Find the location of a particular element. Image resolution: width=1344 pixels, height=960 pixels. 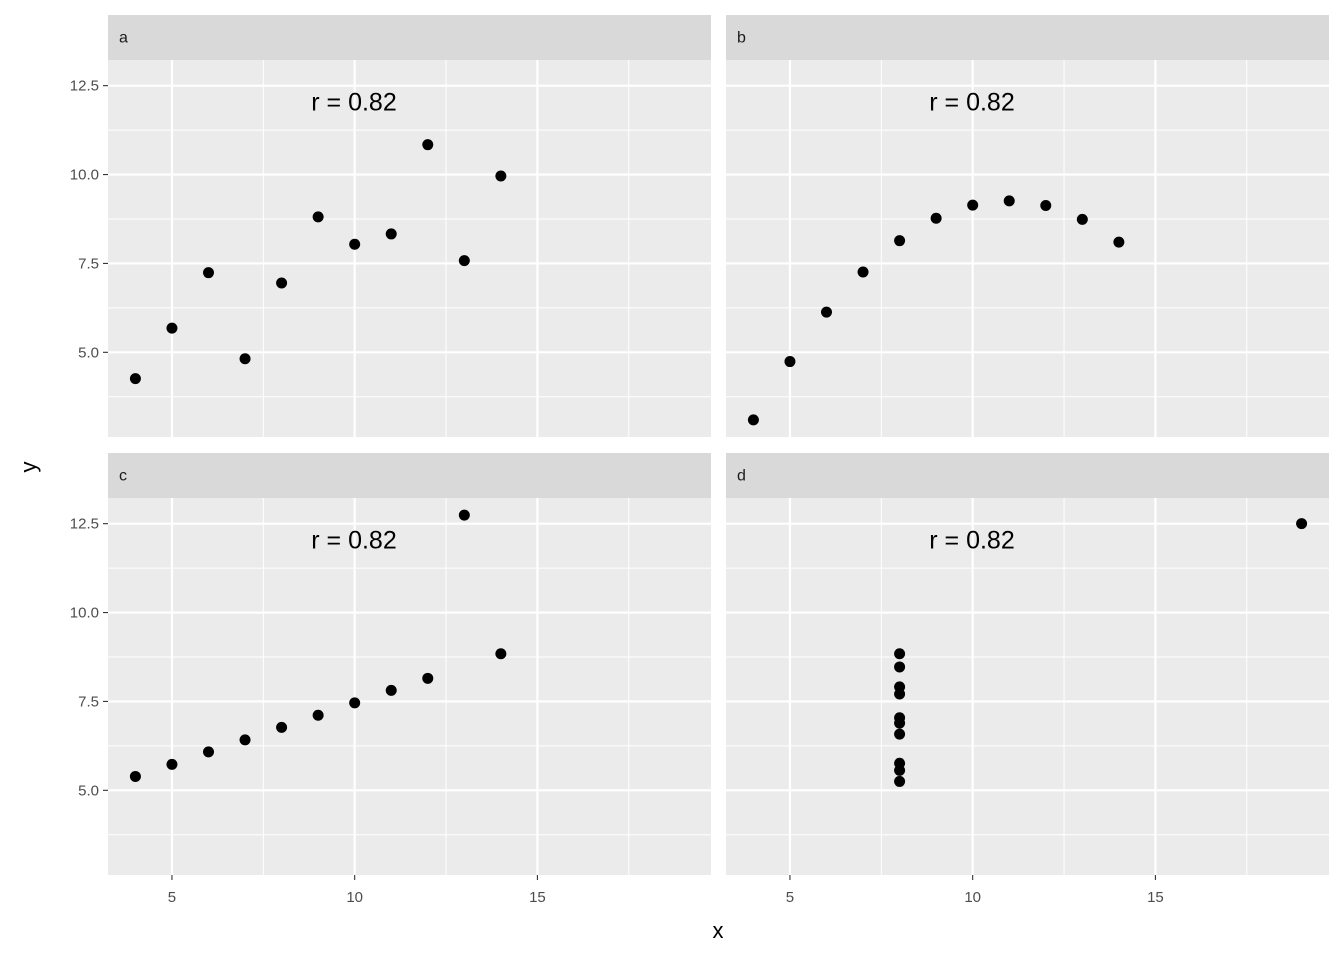

y-axis-title: y is located at coordinates (28, 467).